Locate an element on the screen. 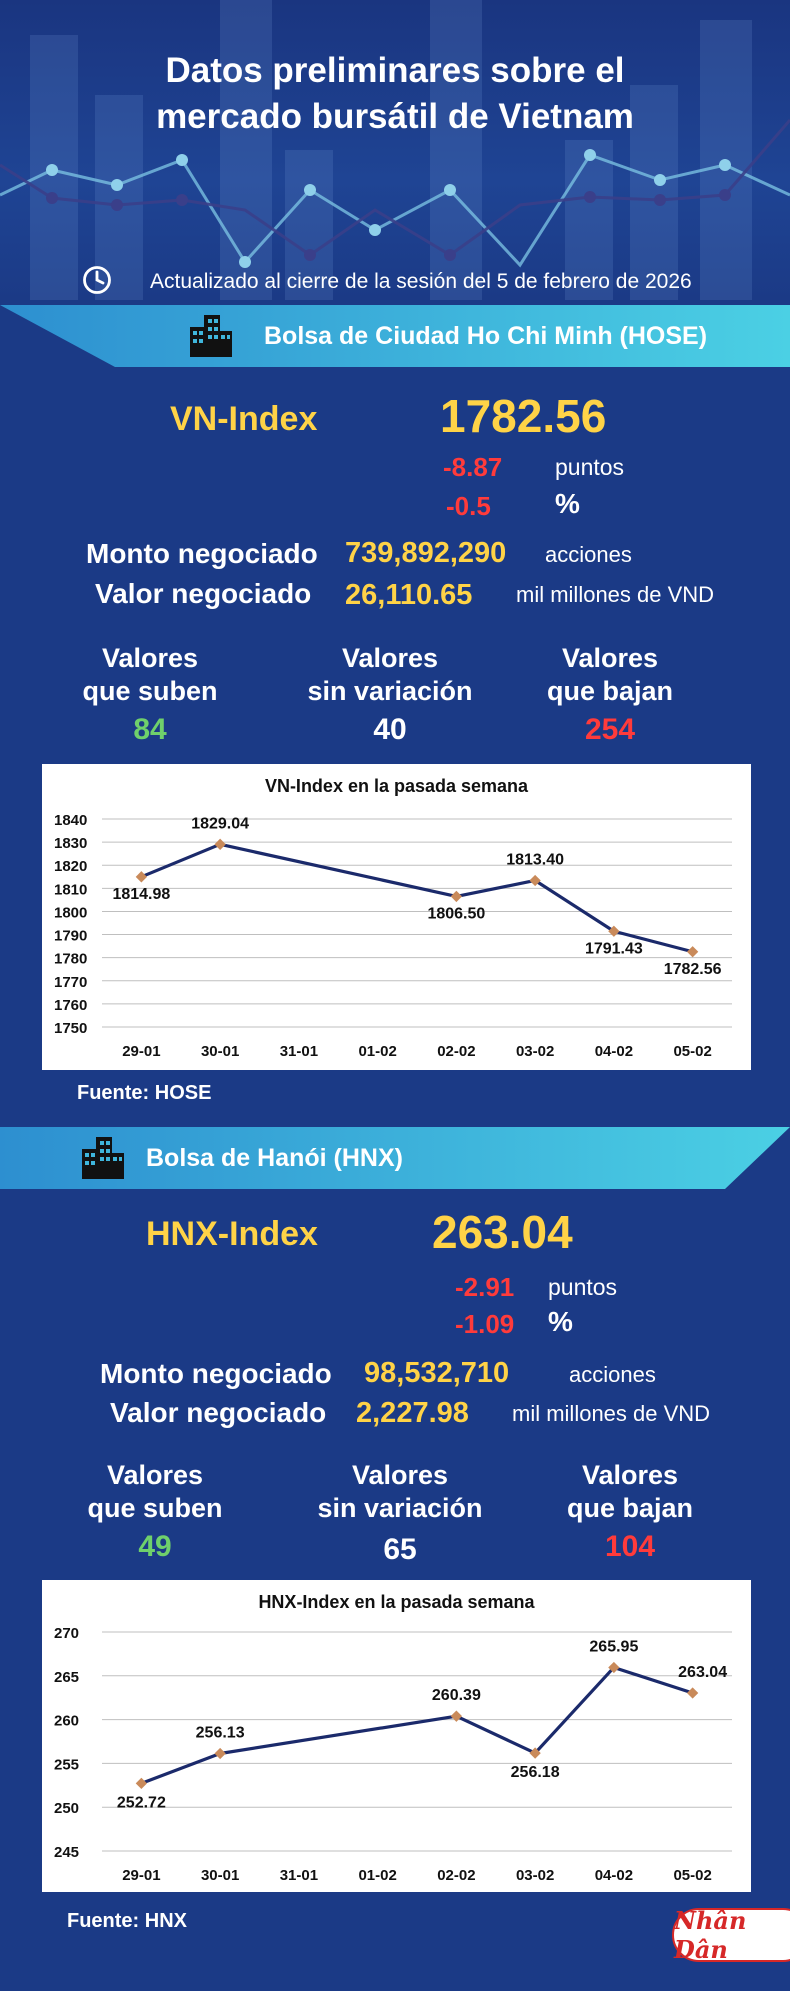 The height and width of the screenshot is (1991, 790). clock-icon is located at coordinates (97, 280).